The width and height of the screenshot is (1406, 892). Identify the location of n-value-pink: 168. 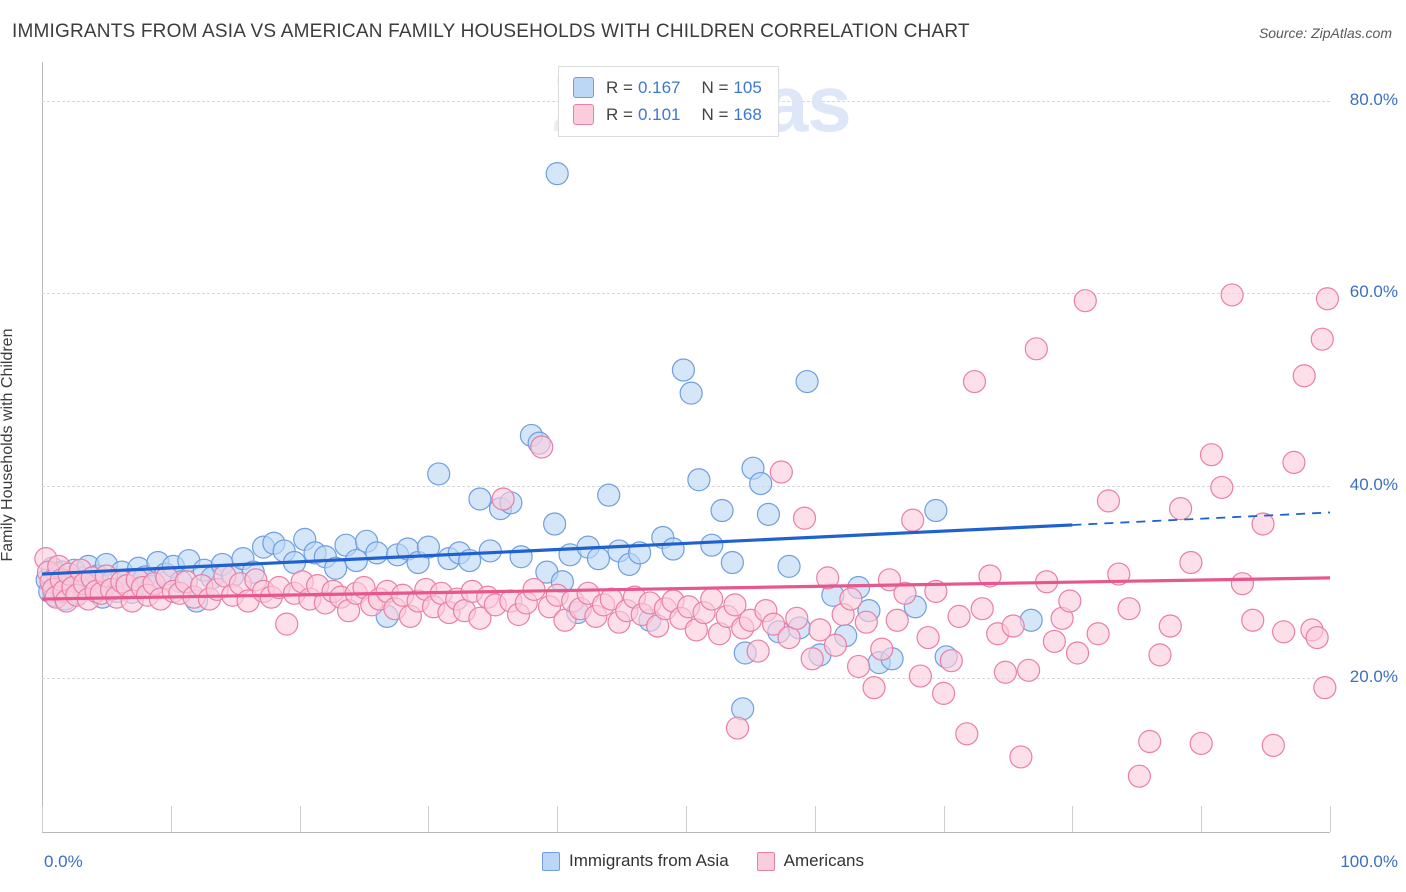
(747, 114).